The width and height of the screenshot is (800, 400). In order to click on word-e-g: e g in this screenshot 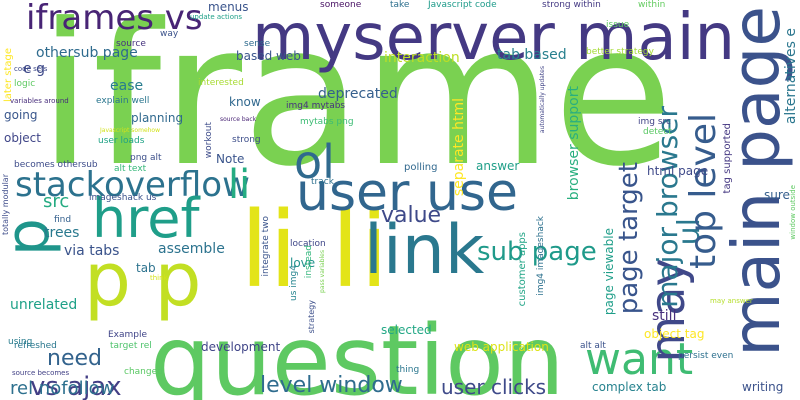, I will do `click(34, 69)`.